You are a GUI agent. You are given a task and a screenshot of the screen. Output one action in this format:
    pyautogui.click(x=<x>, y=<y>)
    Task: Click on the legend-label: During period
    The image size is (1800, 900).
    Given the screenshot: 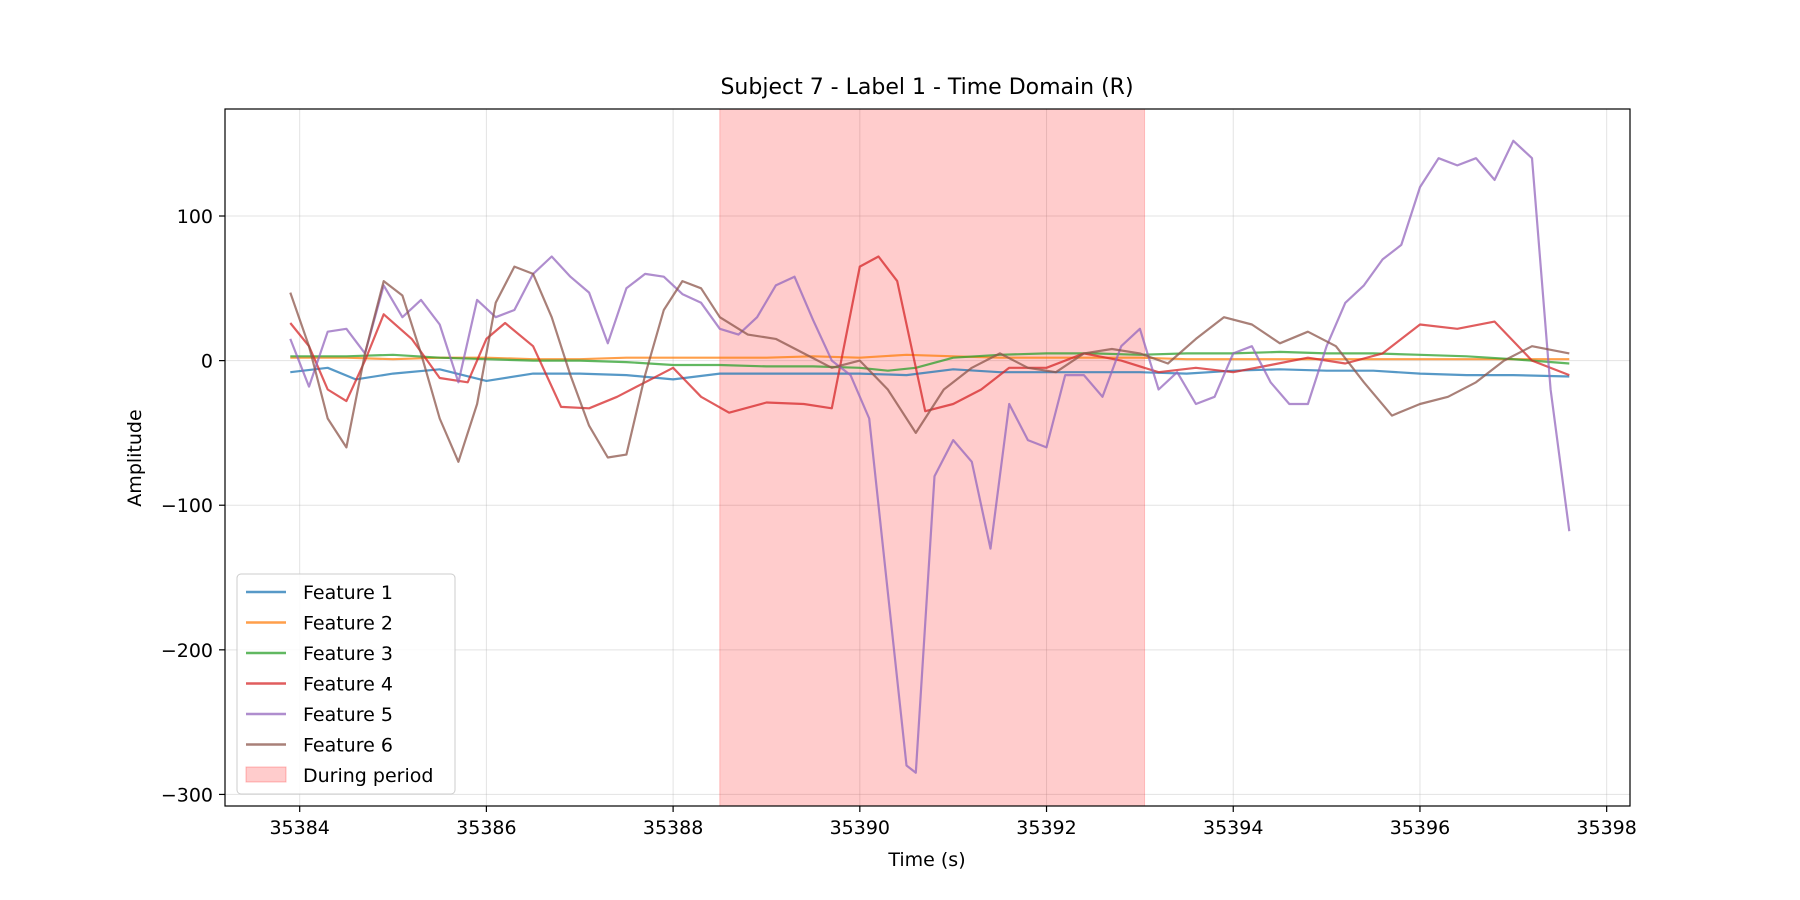 What is the action you would take?
    pyautogui.click(x=368, y=776)
    